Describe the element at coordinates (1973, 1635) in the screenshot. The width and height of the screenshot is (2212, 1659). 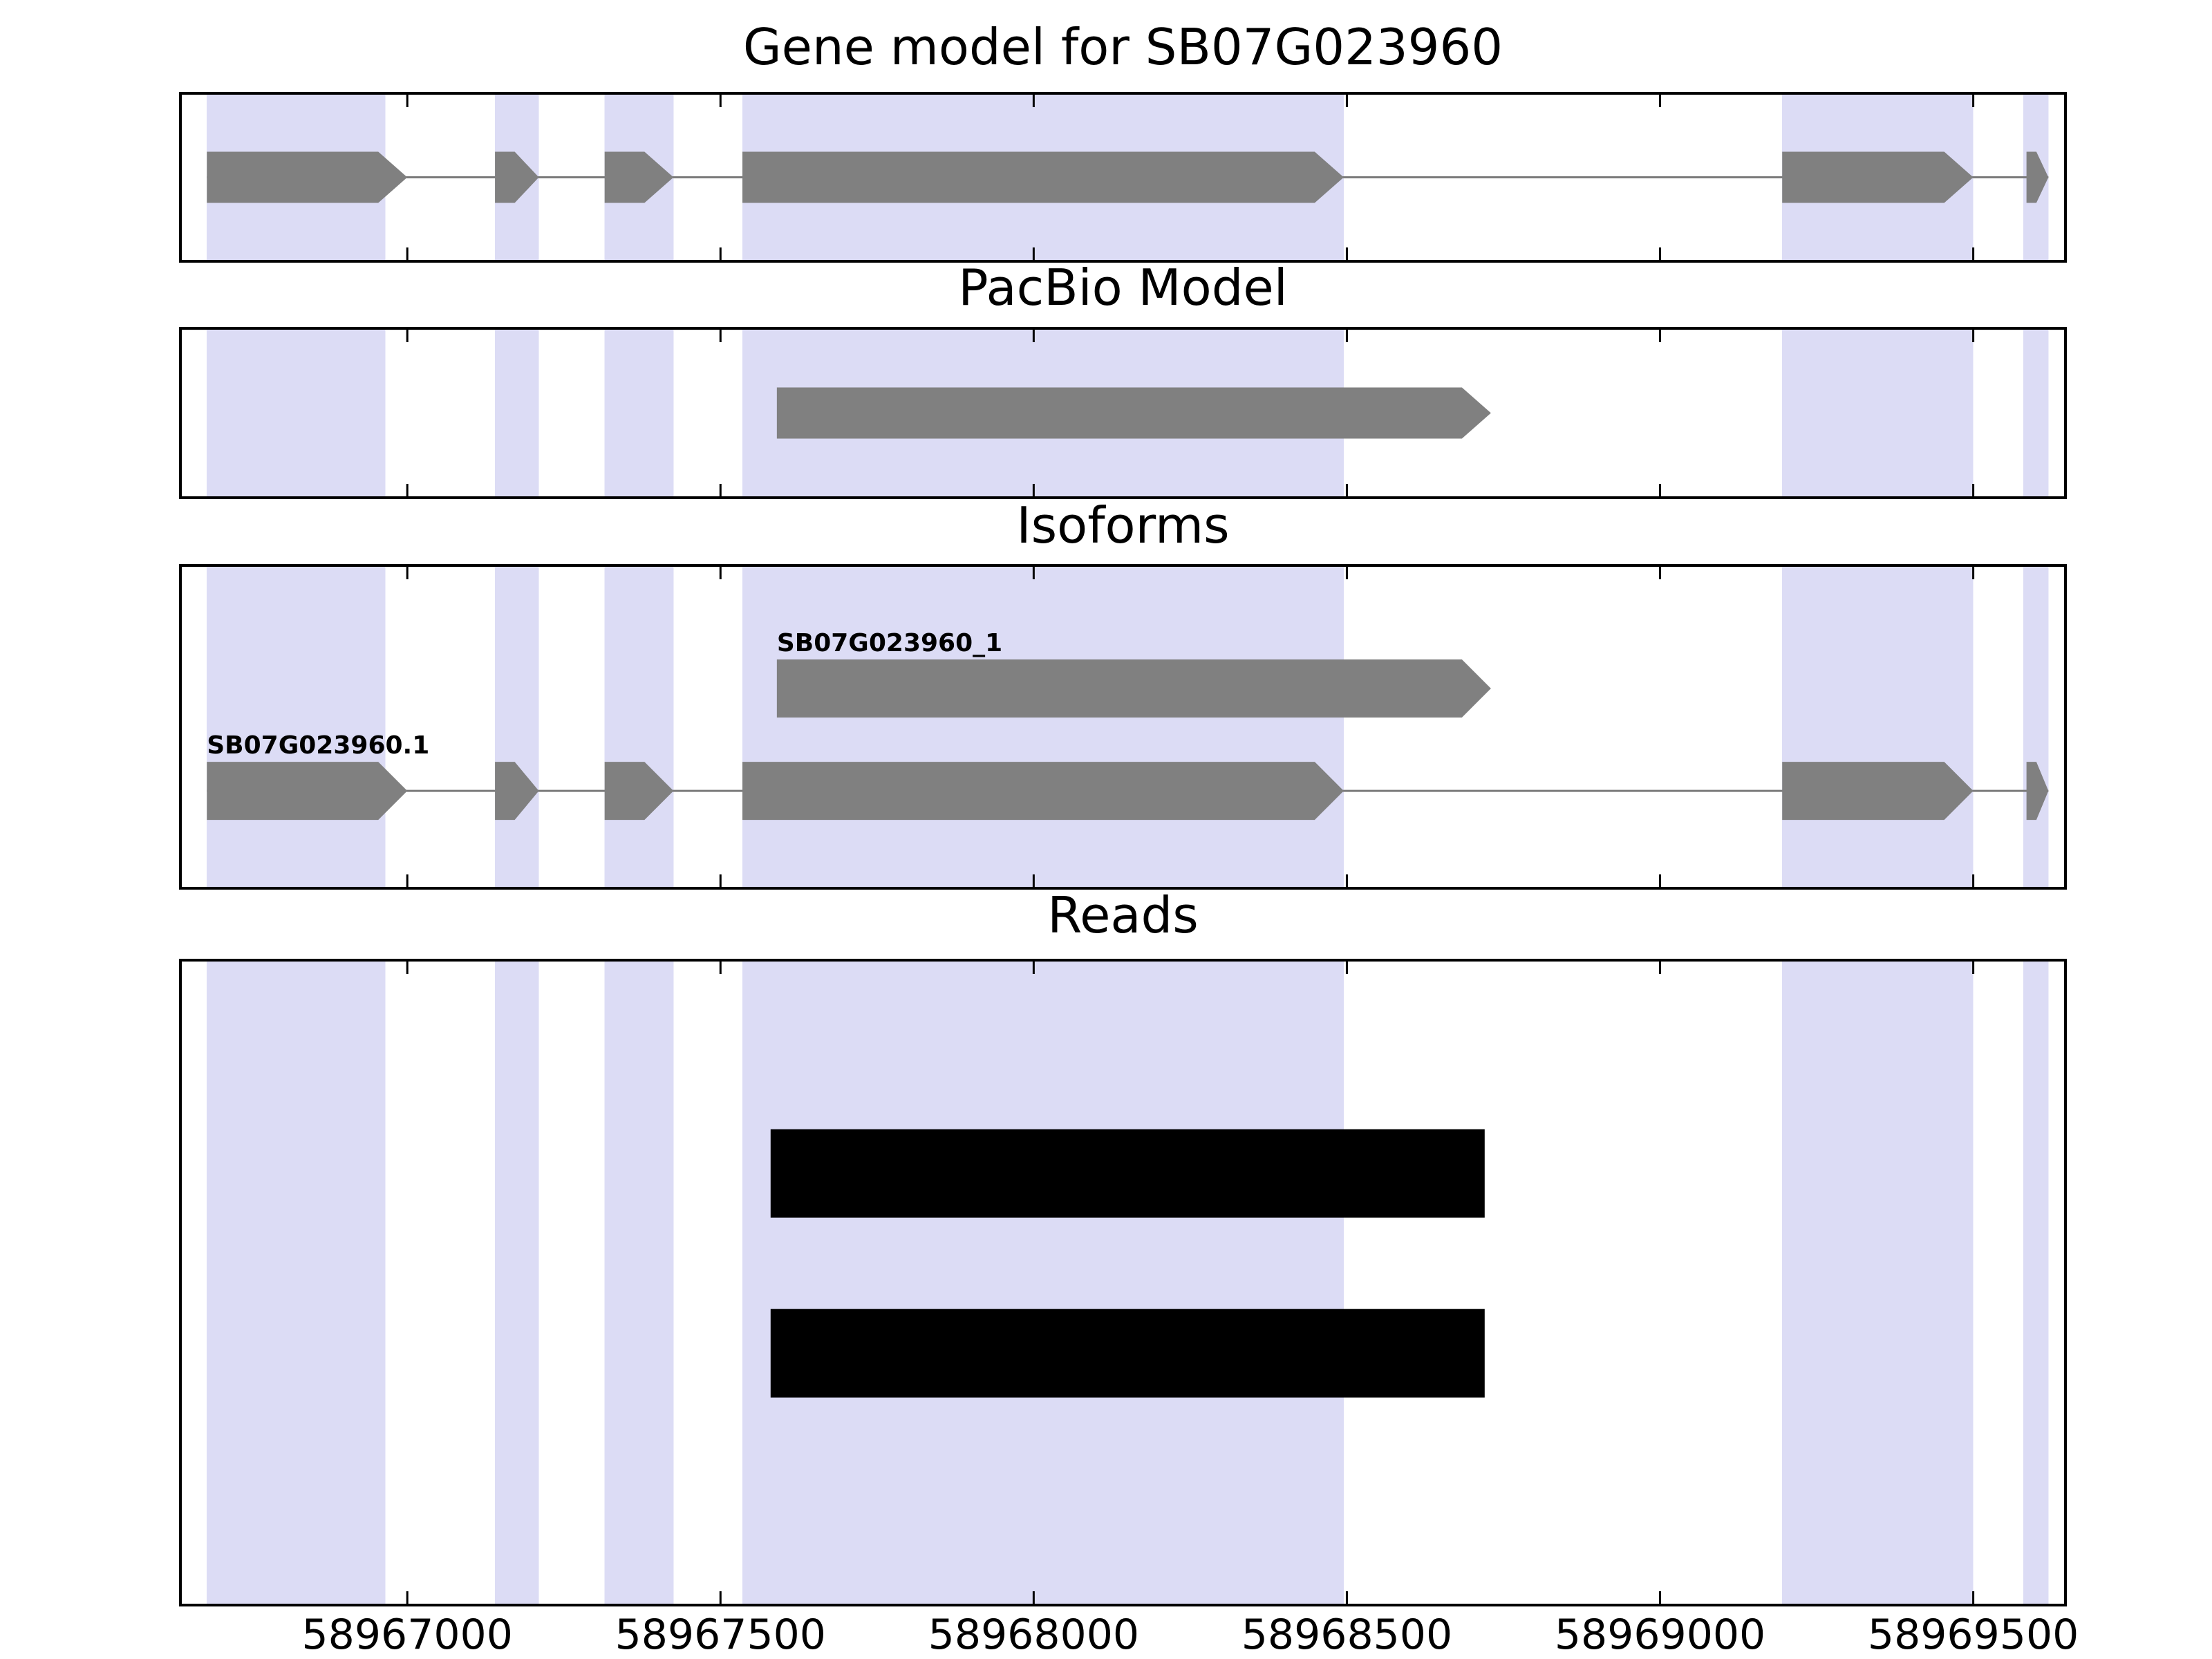
I see `x-tick-label: 58969500` at that location.